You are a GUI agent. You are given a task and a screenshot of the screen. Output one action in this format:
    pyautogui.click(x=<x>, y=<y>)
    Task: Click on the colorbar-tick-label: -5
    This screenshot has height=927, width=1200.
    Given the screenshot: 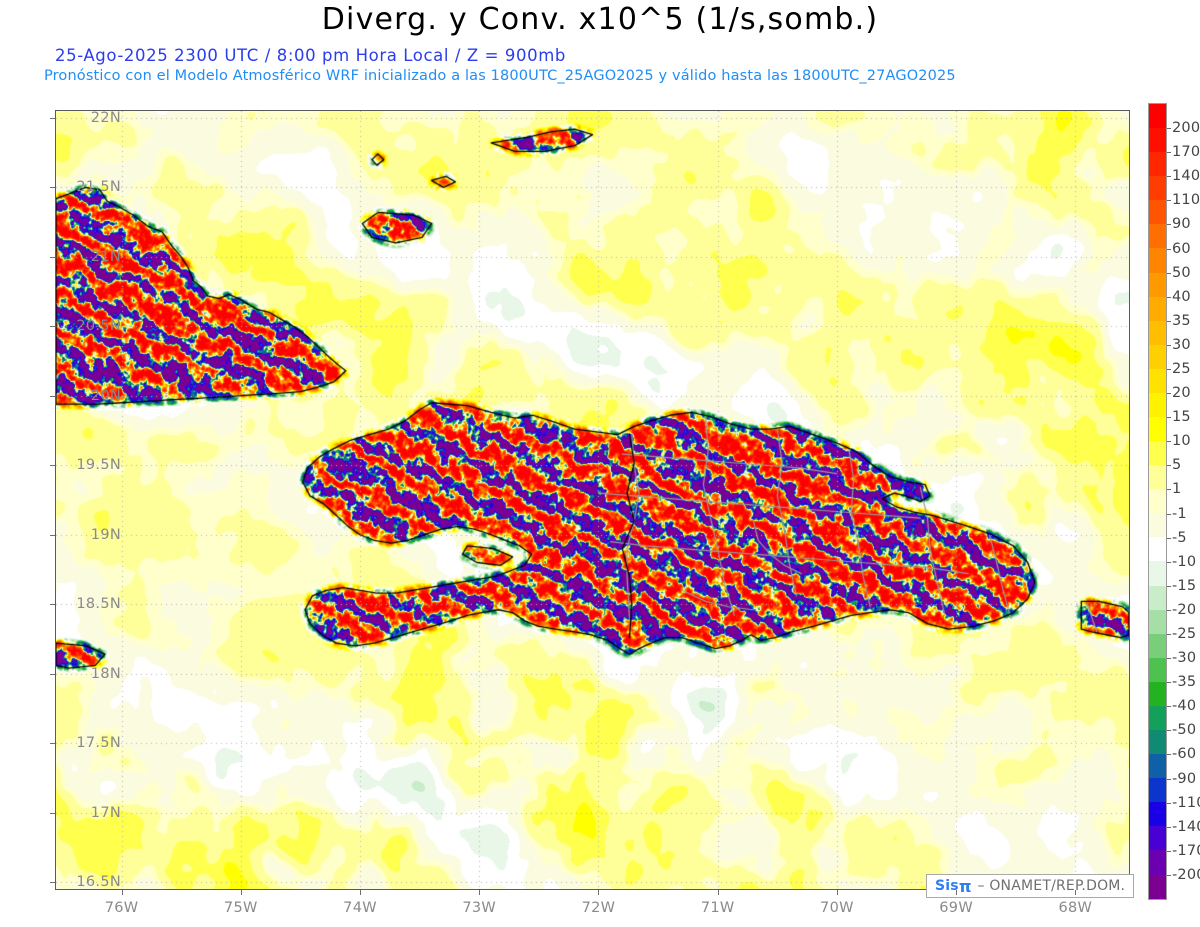 What is the action you would take?
    pyautogui.click(x=1179, y=537)
    